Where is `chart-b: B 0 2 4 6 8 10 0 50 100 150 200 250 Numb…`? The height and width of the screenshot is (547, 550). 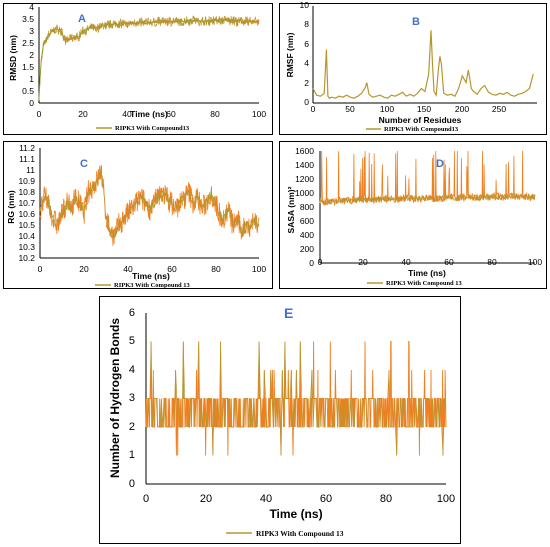 chart-b: B 0 2 4 6 8 10 0 50 100 150 200 250 Numb… is located at coordinates (395, 66).